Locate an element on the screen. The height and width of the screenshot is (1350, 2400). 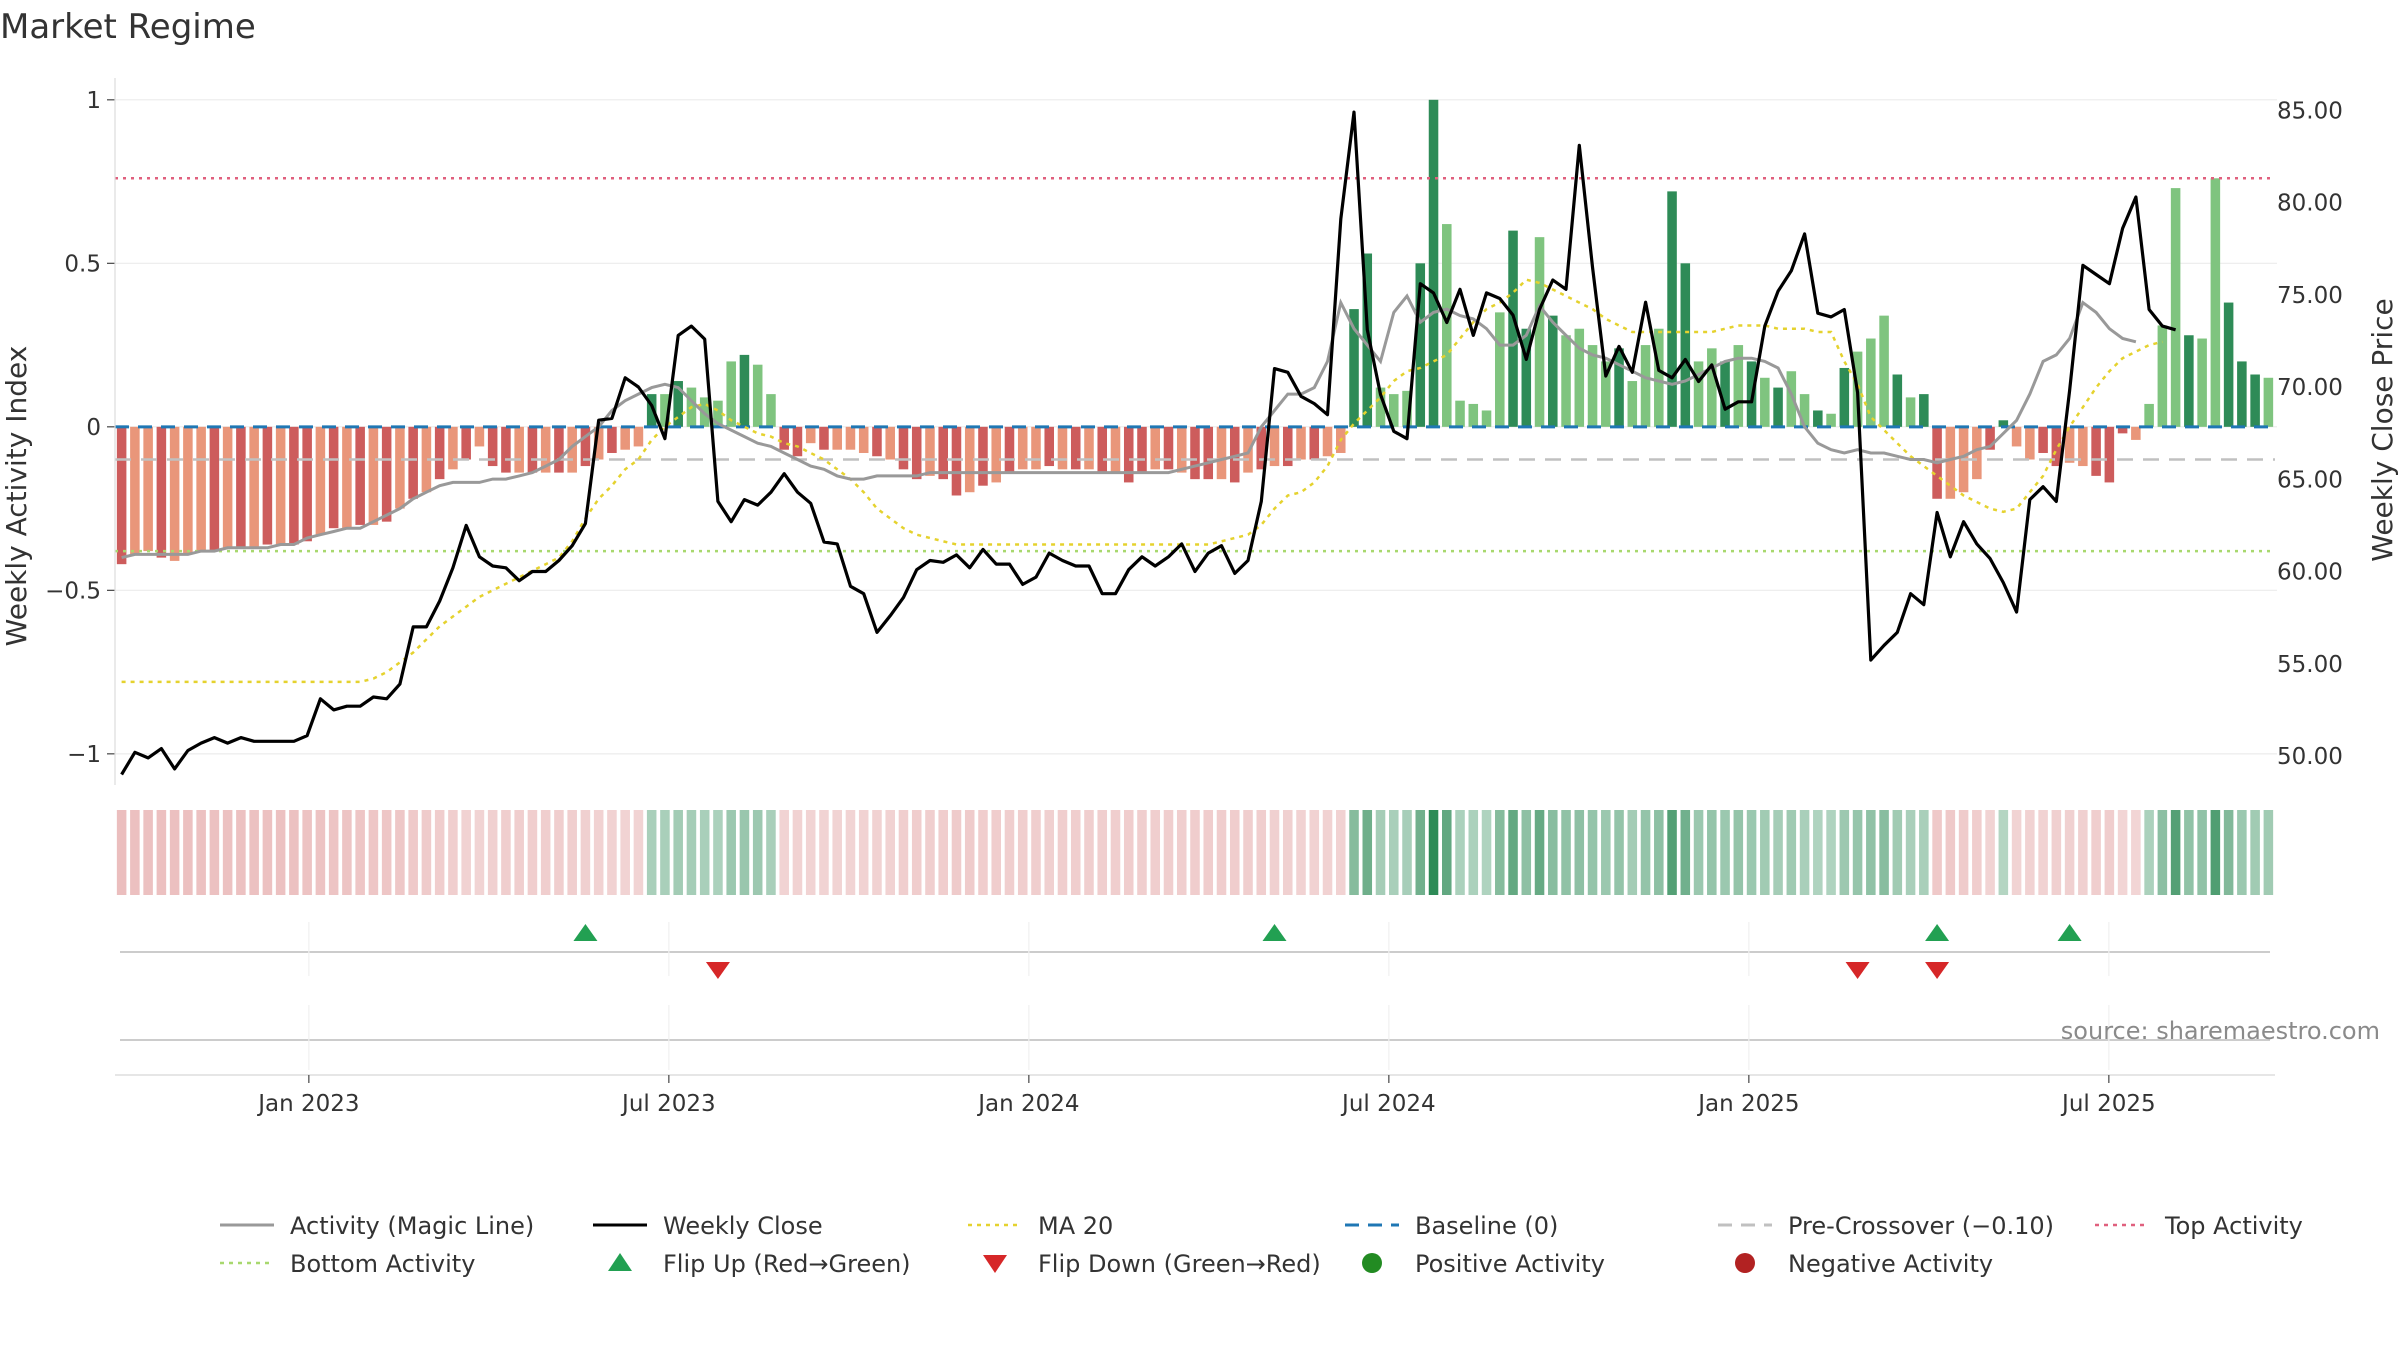
y-axis-left: 1 0.5 0 −0.5 −1 is located at coordinates (80, 431).